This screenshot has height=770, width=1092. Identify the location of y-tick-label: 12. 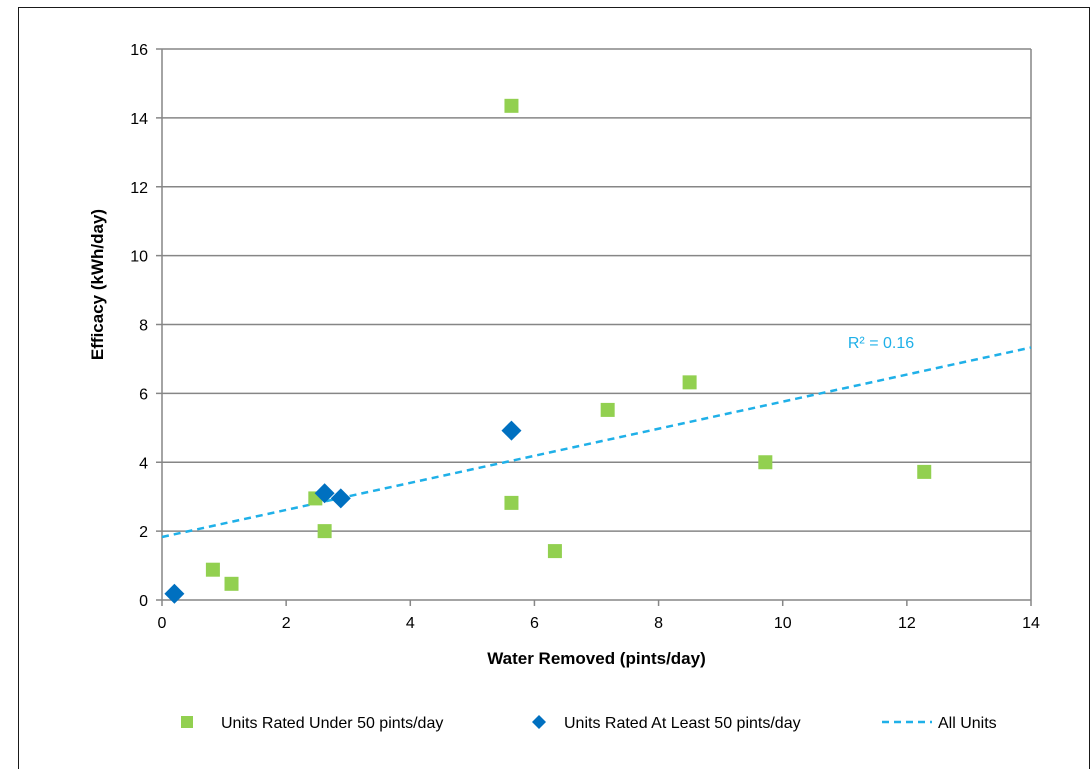
(139, 188).